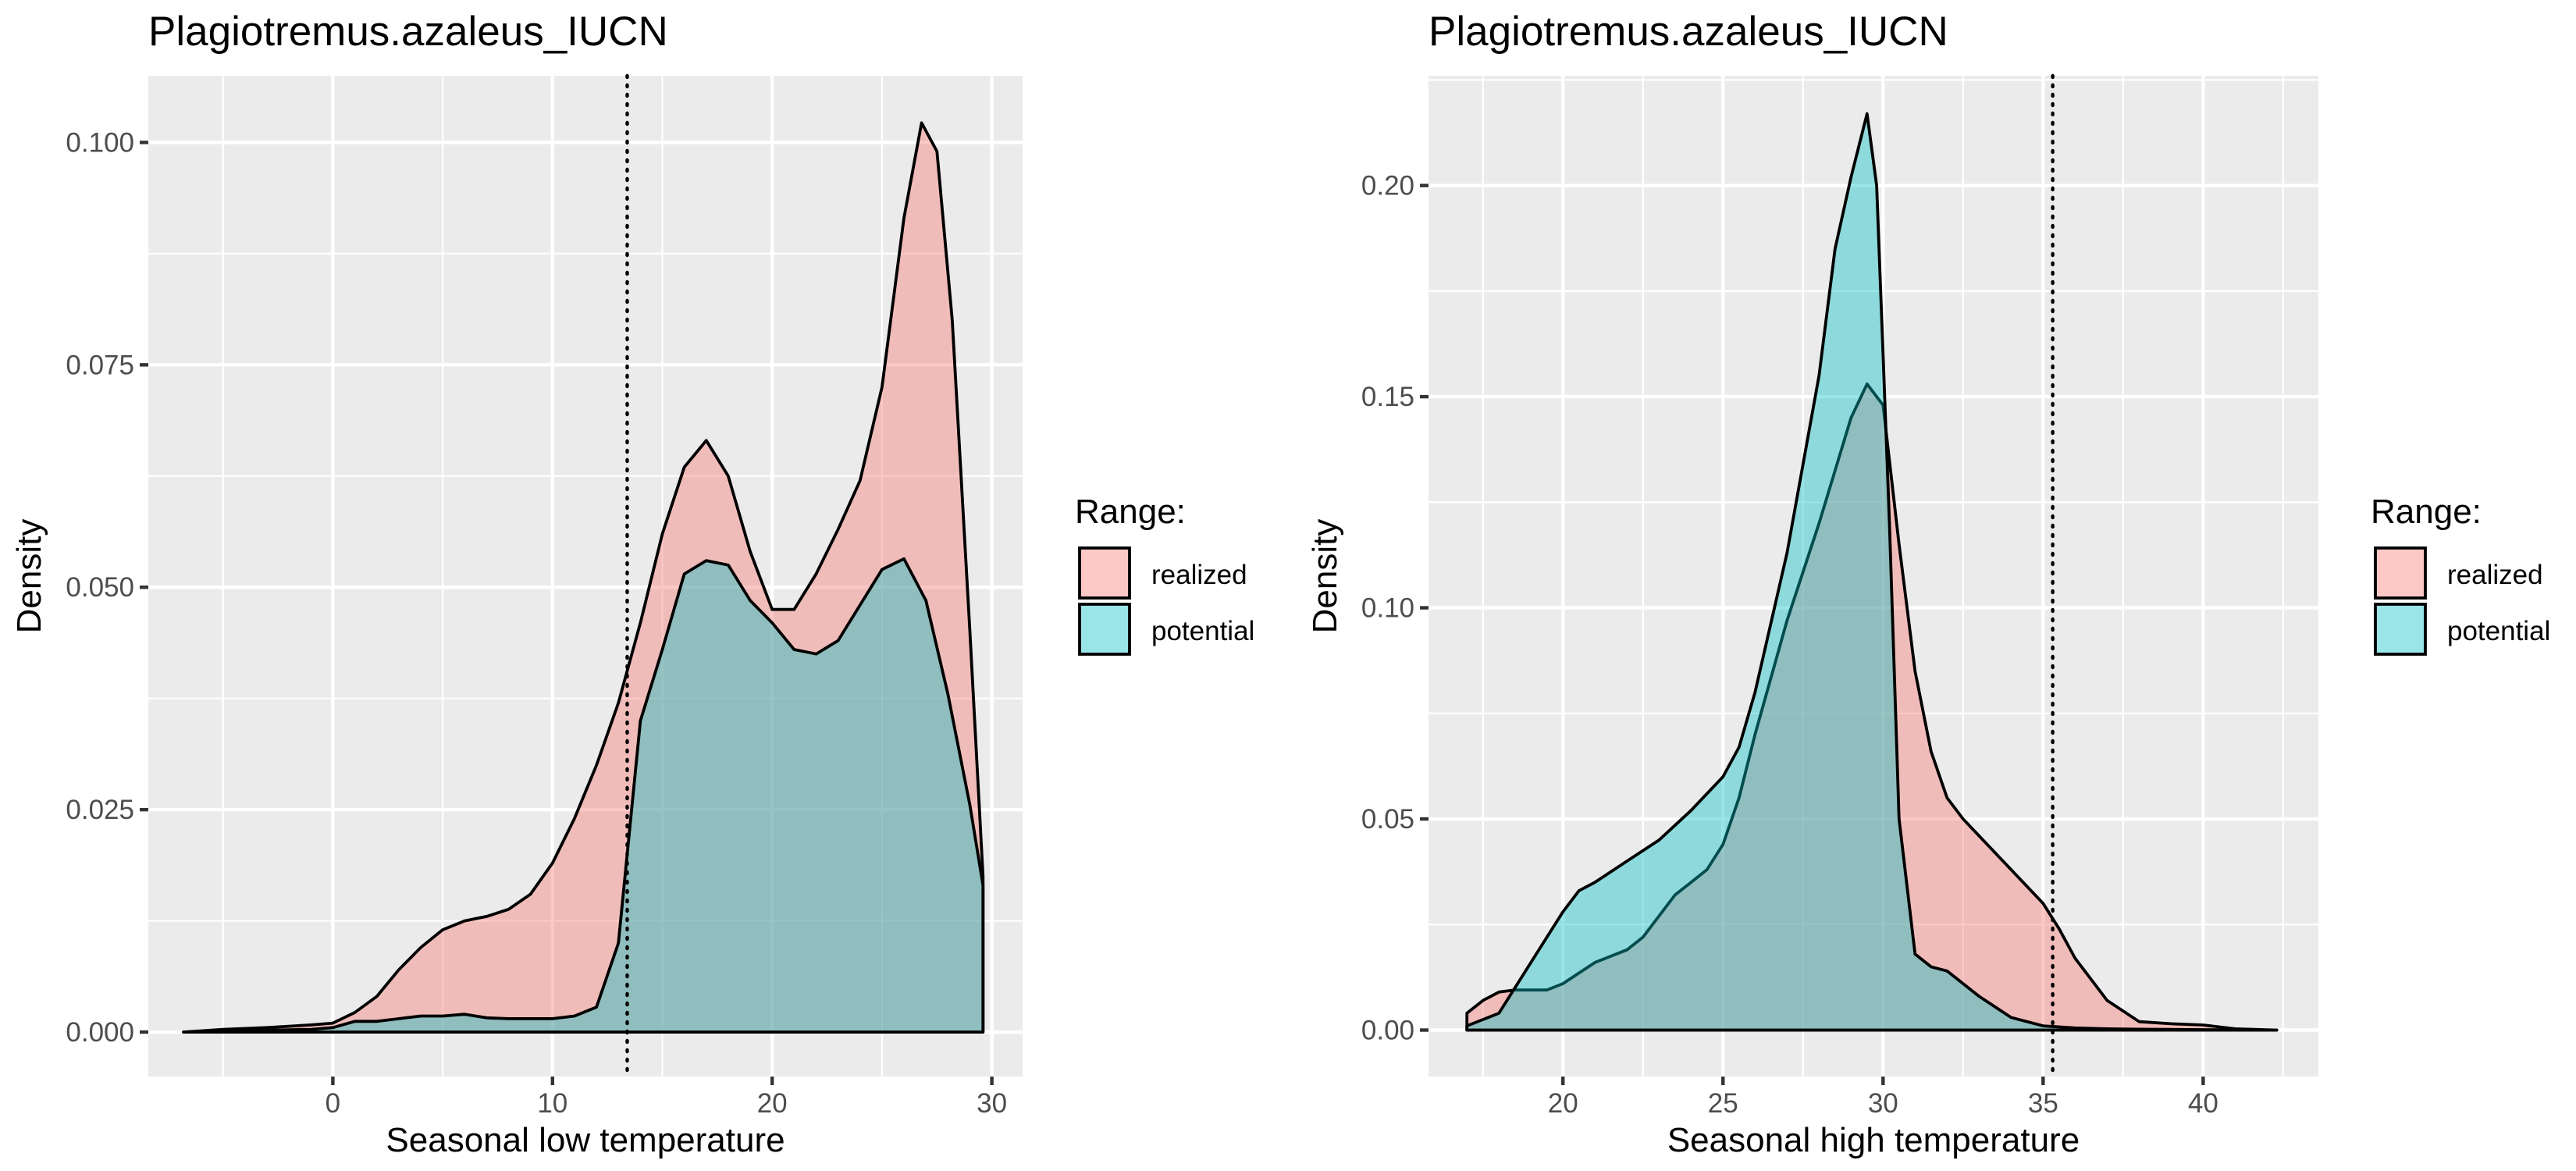 The image size is (2576, 1171). Describe the element at coordinates (100, 365) in the screenshot. I see `y-tick-label: 0.075` at that location.